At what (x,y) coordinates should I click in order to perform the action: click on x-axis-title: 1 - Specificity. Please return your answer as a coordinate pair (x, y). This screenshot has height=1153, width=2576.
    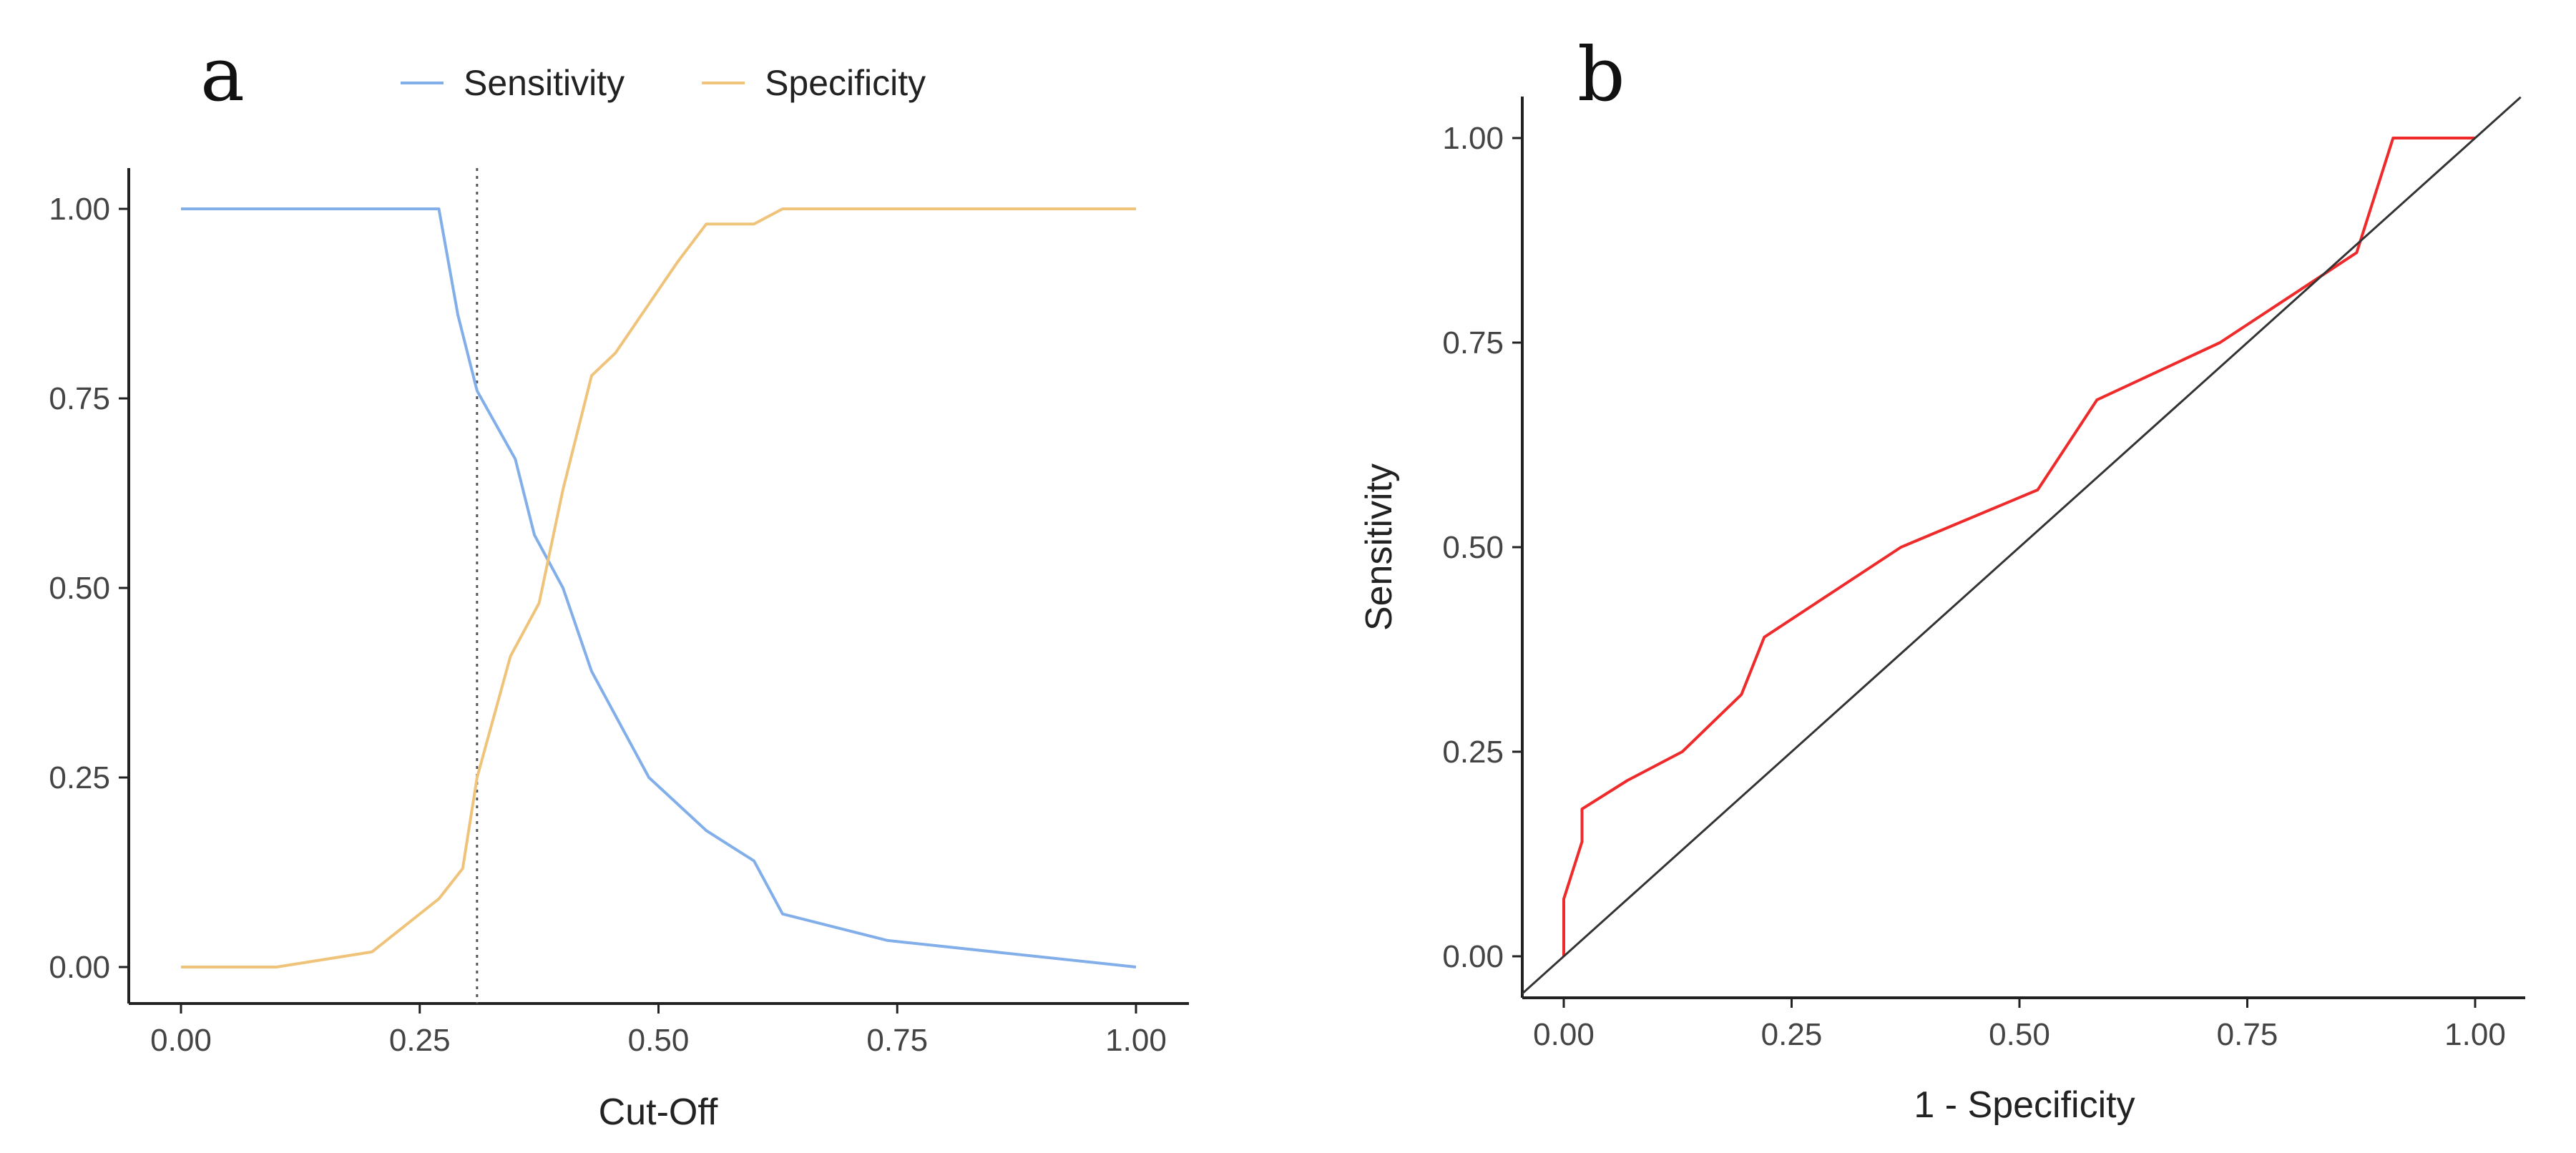
    Looking at the image, I should click on (2024, 1105).